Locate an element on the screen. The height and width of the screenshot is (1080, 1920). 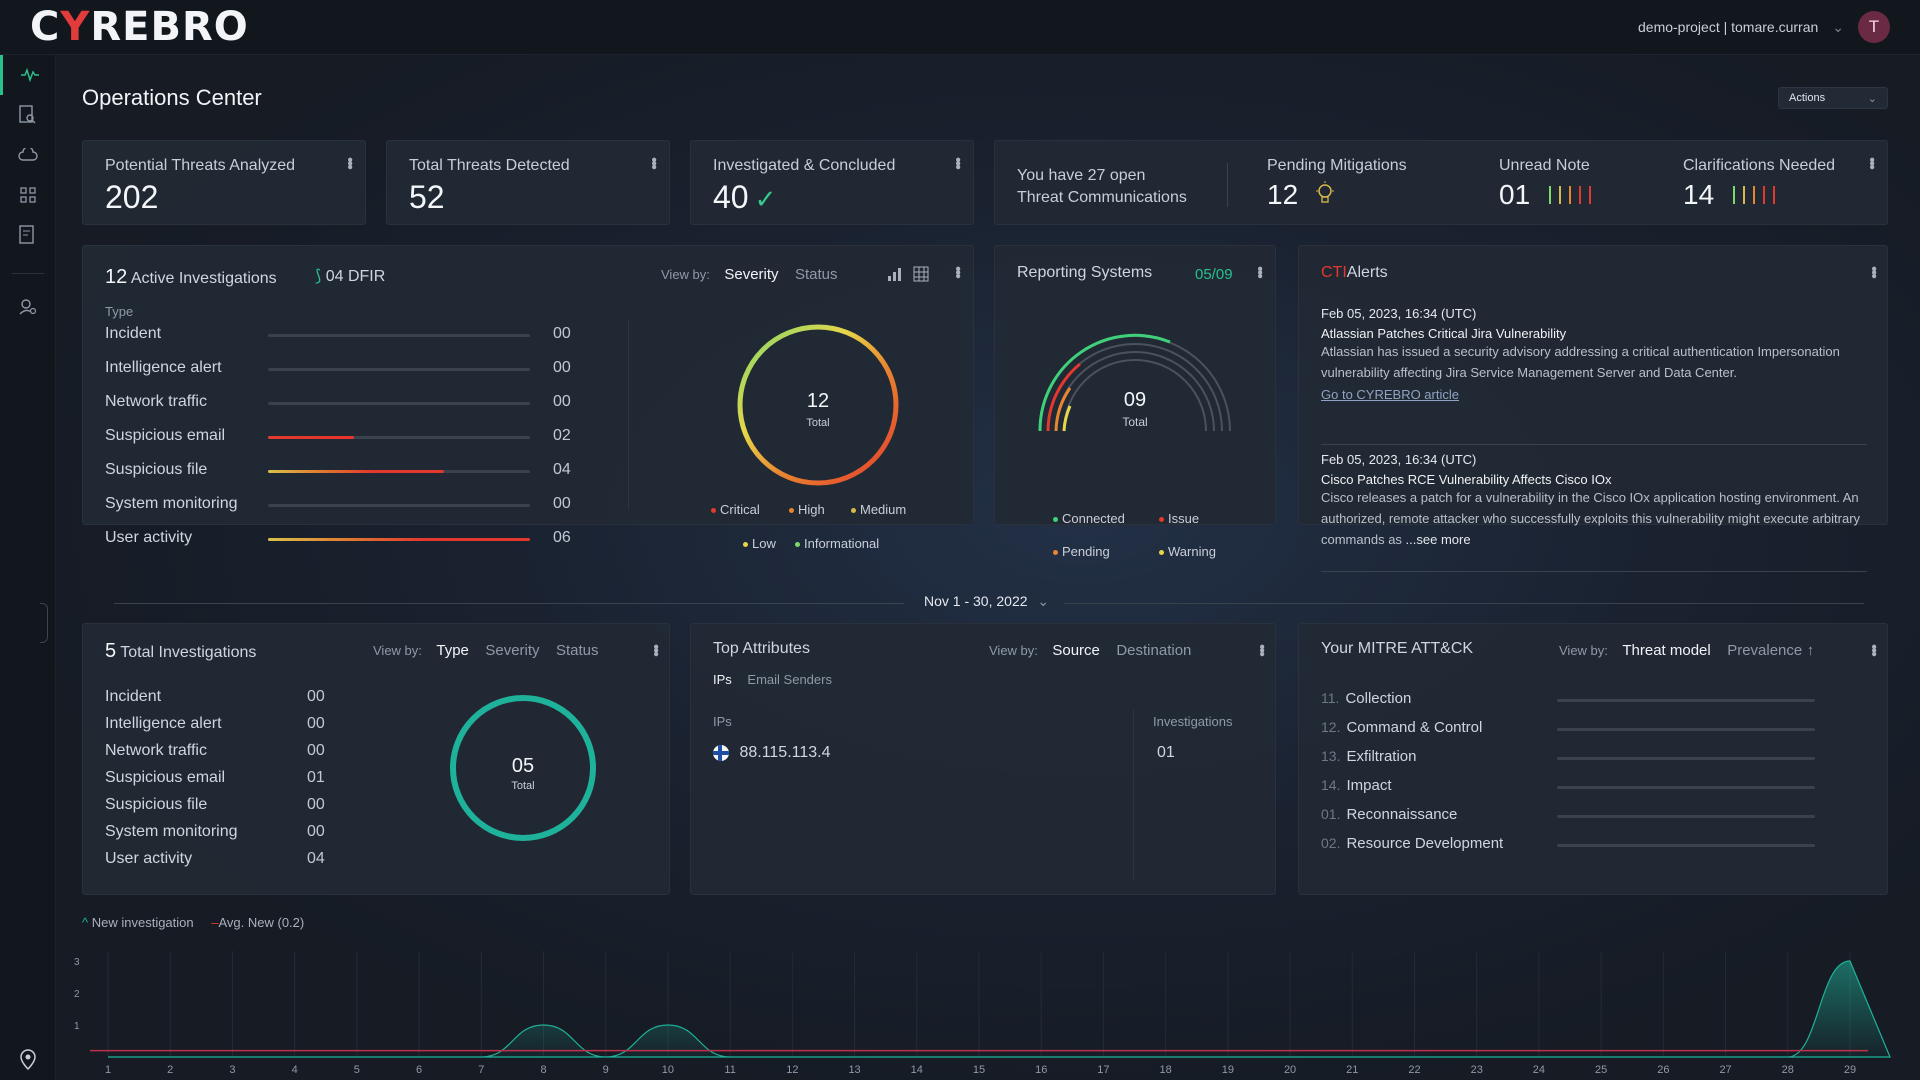
pending-mitigations-value: 12 is located at coordinates (1283, 194).